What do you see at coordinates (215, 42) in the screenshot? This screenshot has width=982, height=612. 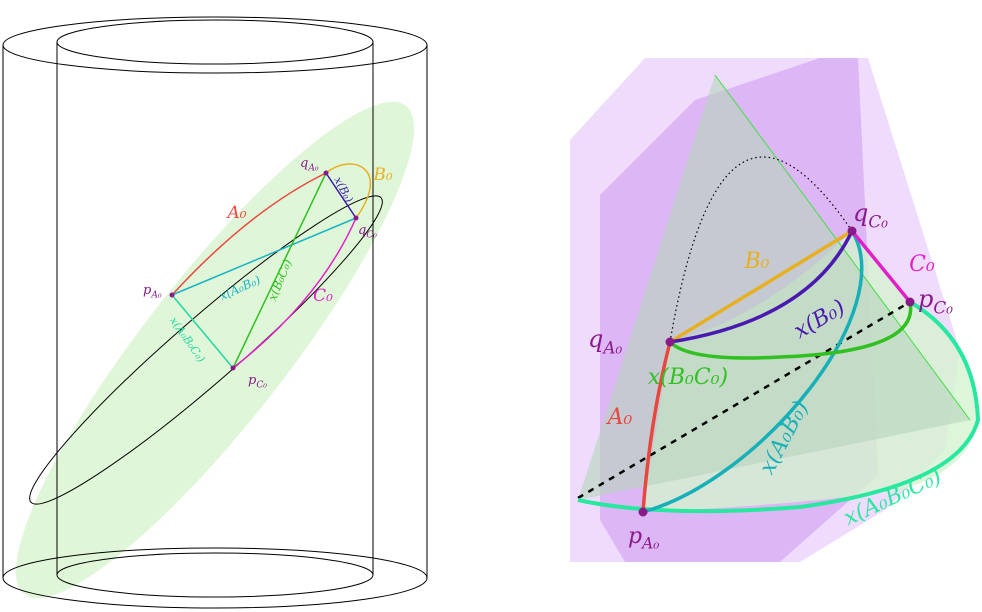 I see `cylinder-top-inner` at bounding box center [215, 42].